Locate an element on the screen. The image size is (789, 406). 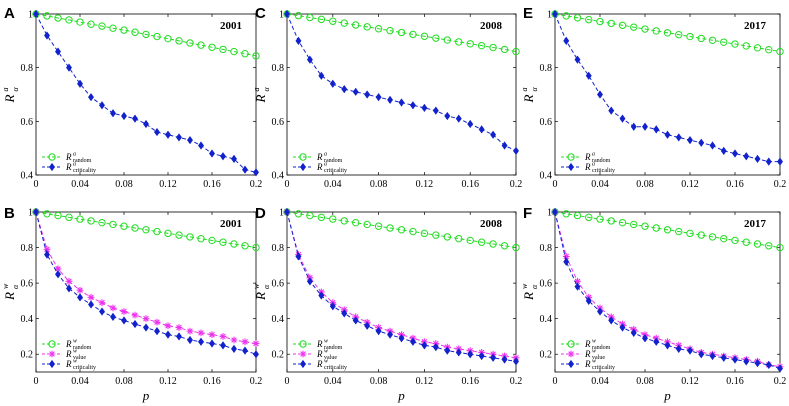
series-value is located at coordinates (146, 277).